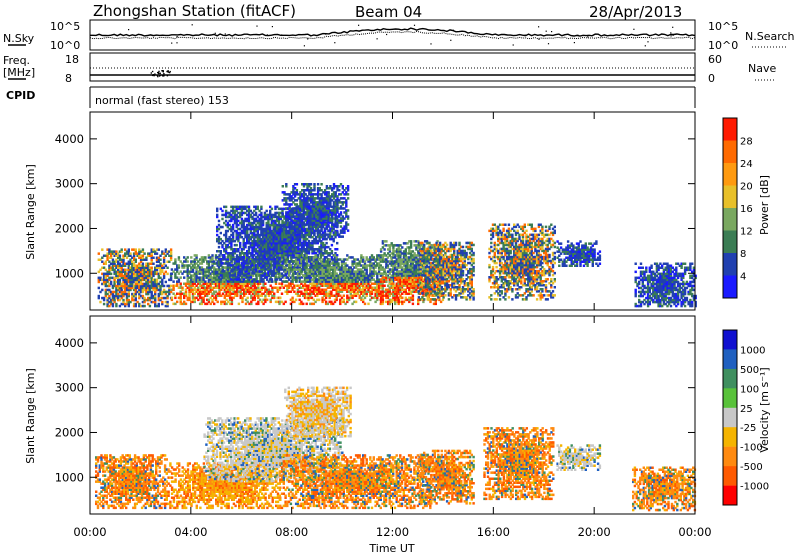 The width and height of the screenshot is (800, 554). What do you see at coordinates (68, 78) in the screenshot?
I see `freq-tick-low: 8` at bounding box center [68, 78].